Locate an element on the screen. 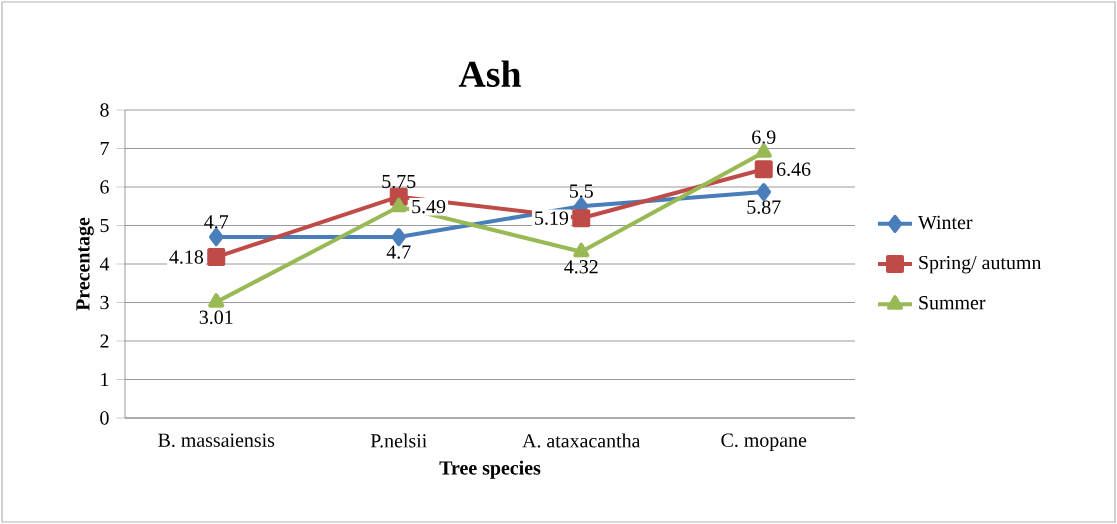 This screenshot has height=524, width=1117. legend-label: Winter is located at coordinates (945, 222).